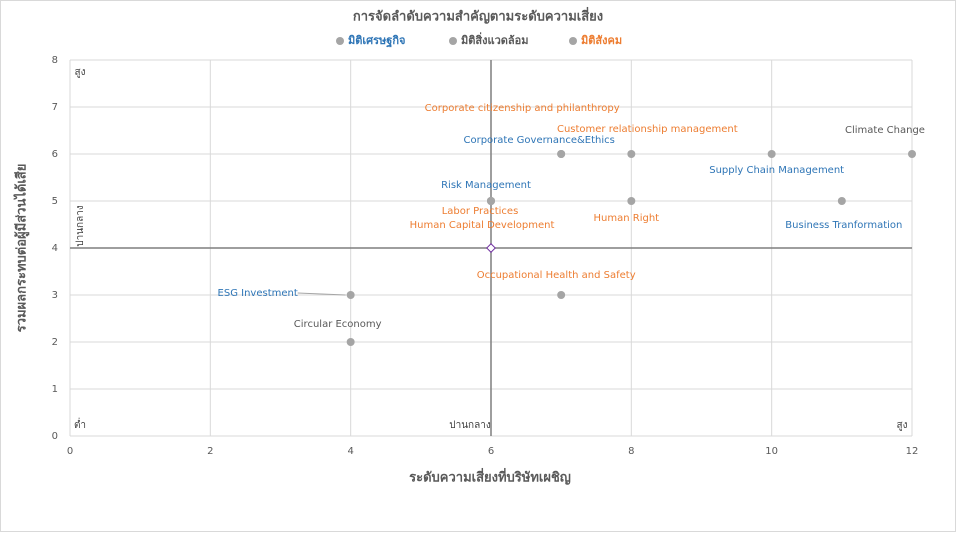 The image size is (957, 533). What do you see at coordinates (631, 451) in the screenshot?
I see `x-tick-label: 8` at bounding box center [631, 451].